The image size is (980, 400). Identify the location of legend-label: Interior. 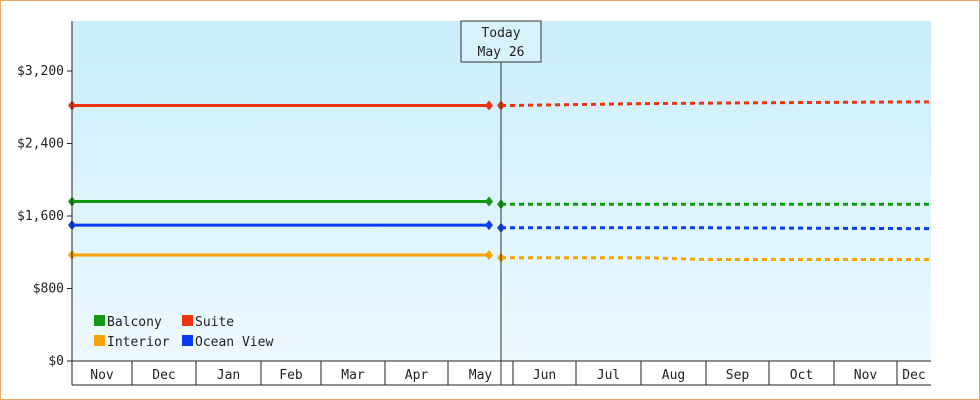
(138, 342).